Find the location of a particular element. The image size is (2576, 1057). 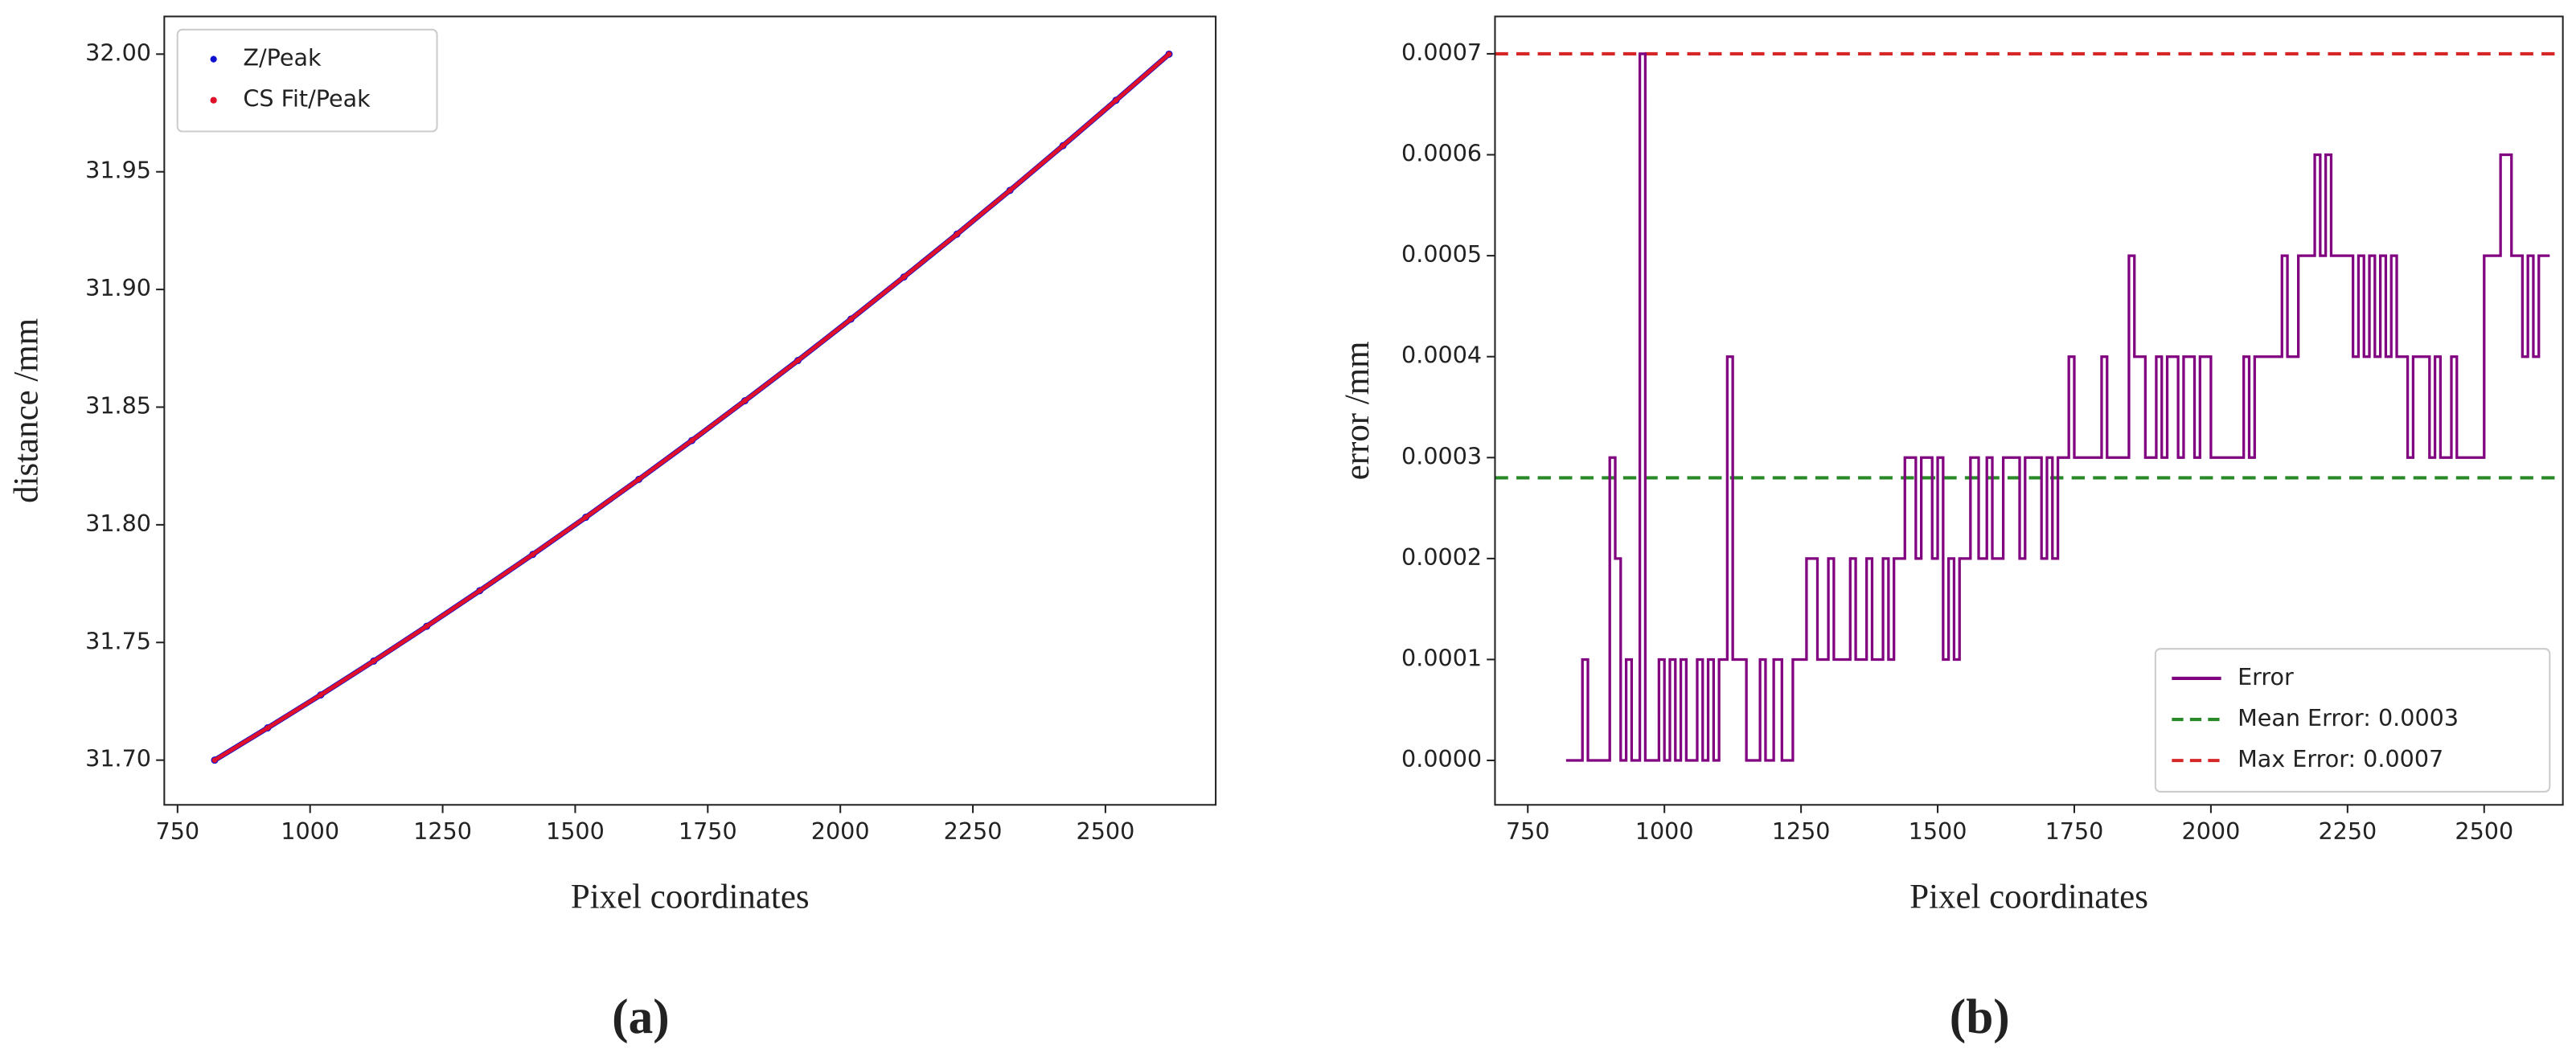

y-tick-label: 0.0001 is located at coordinates (1441, 657).